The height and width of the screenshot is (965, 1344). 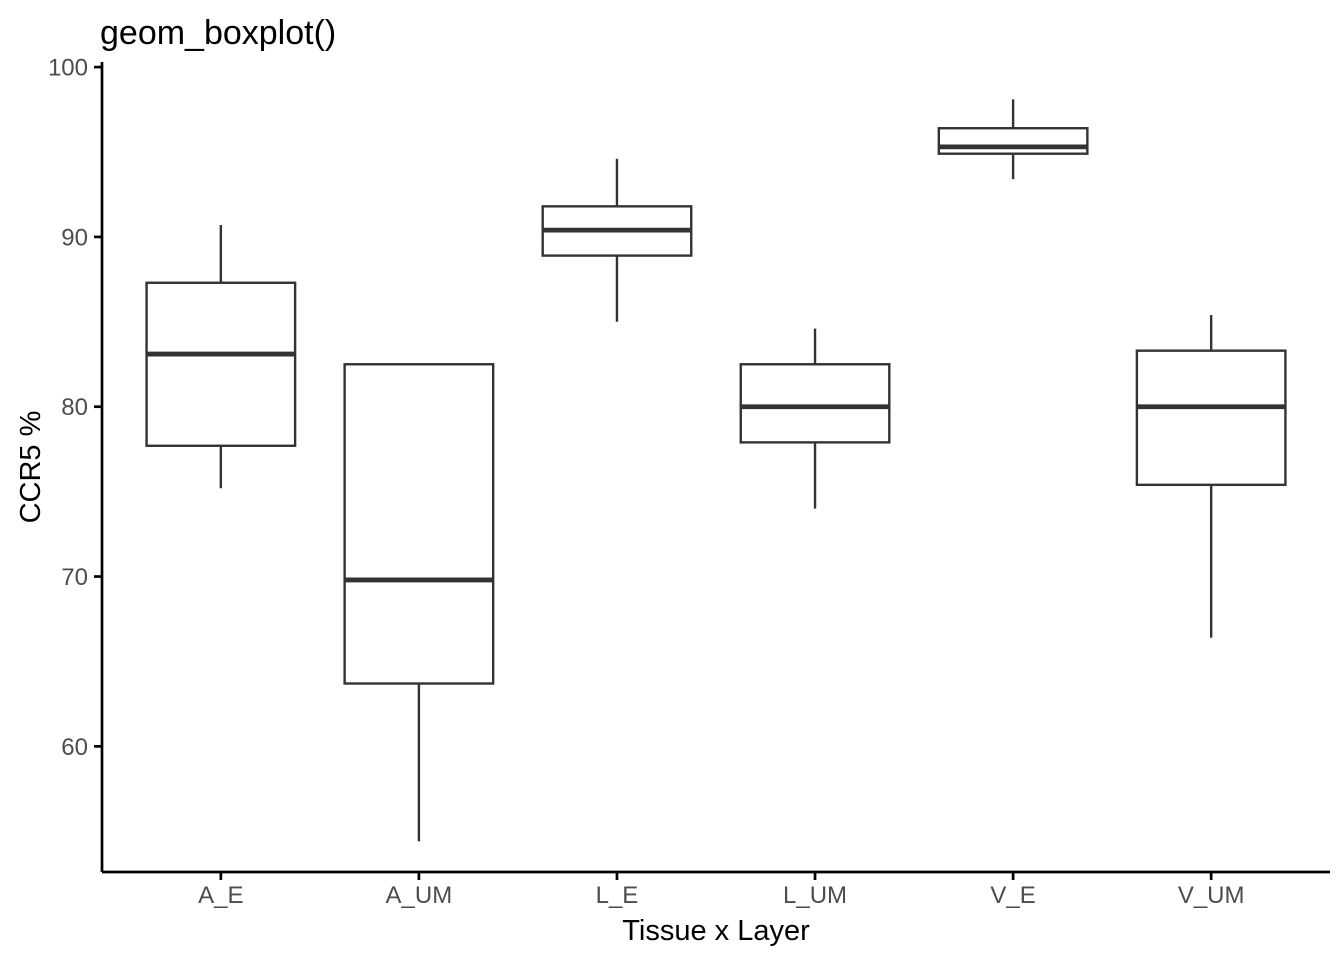 I want to click on y-tick-label-80: 80, so click(x=74, y=407).